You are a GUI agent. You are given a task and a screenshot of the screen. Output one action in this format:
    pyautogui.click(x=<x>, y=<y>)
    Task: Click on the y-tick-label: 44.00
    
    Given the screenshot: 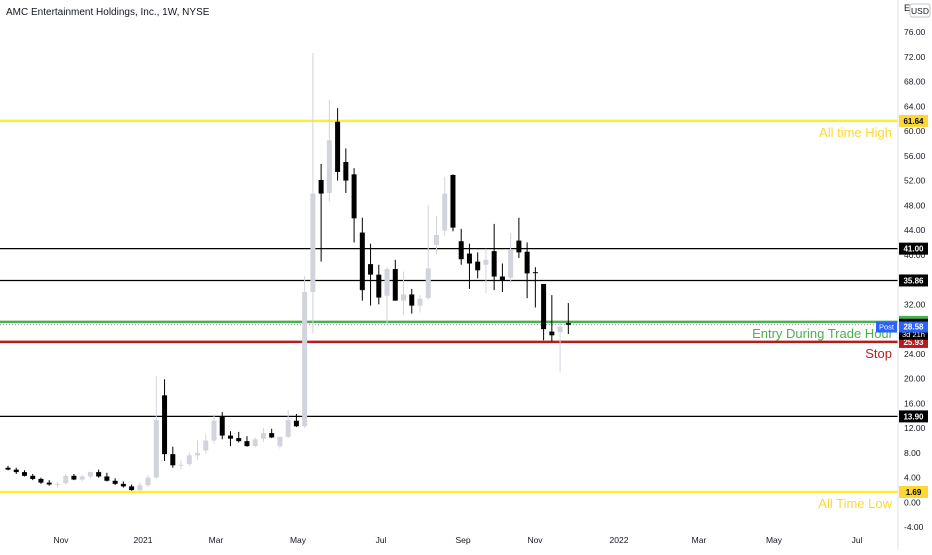 What is the action you would take?
    pyautogui.click(x=915, y=230)
    